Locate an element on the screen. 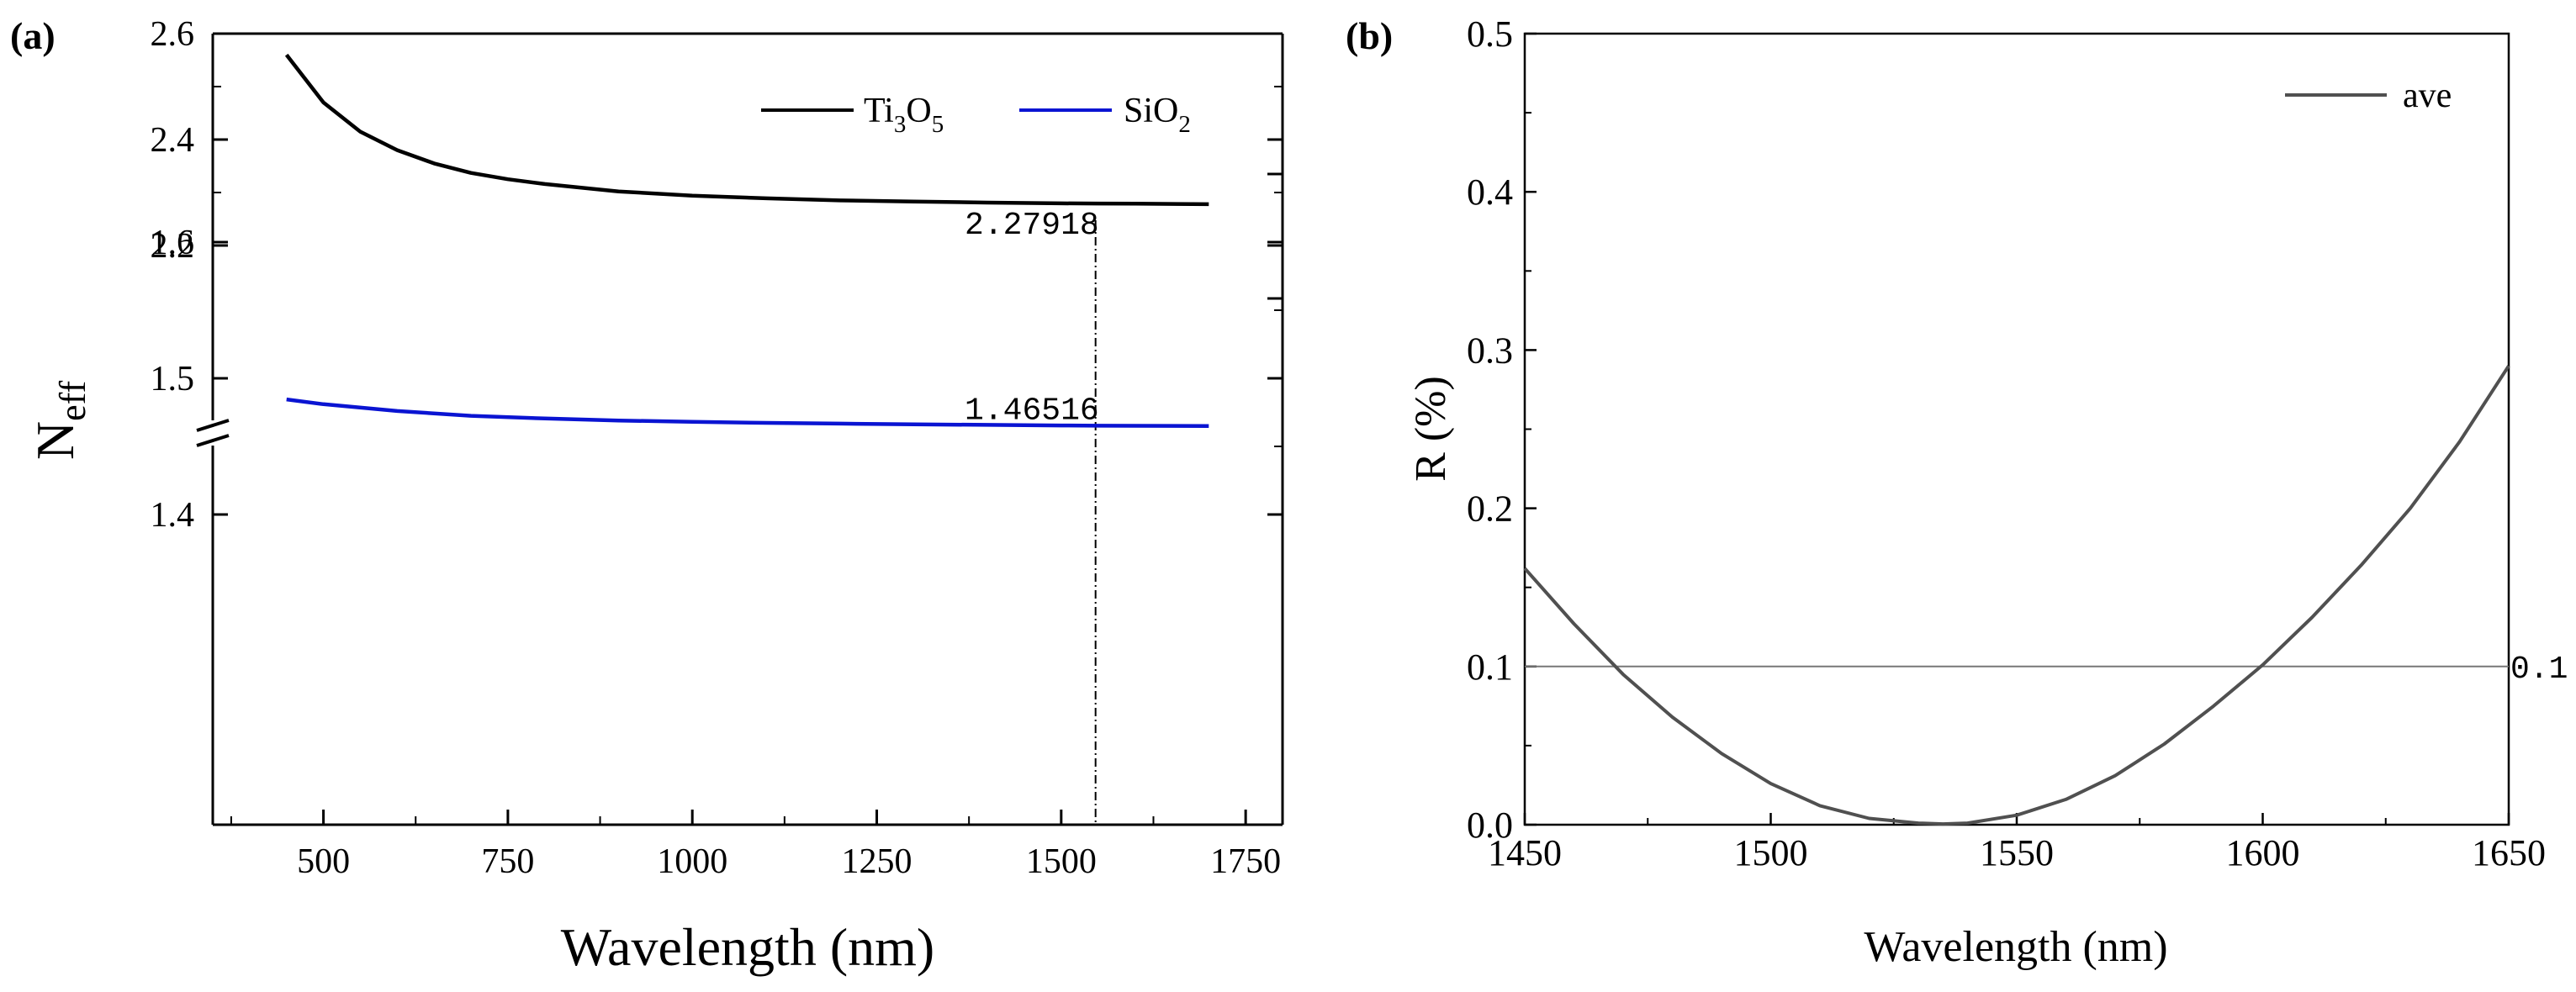 The image size is (2576, 992). legend-label-ti3o5: Ti3O5 is located at coordinates (904, 115).